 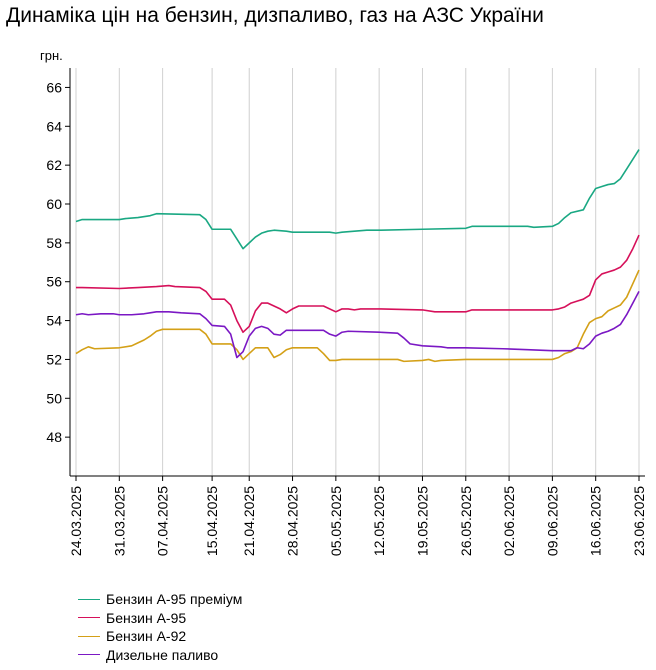 I want to click on legend-item: Бензин А-95 преміум, so click(x=160, y=599).